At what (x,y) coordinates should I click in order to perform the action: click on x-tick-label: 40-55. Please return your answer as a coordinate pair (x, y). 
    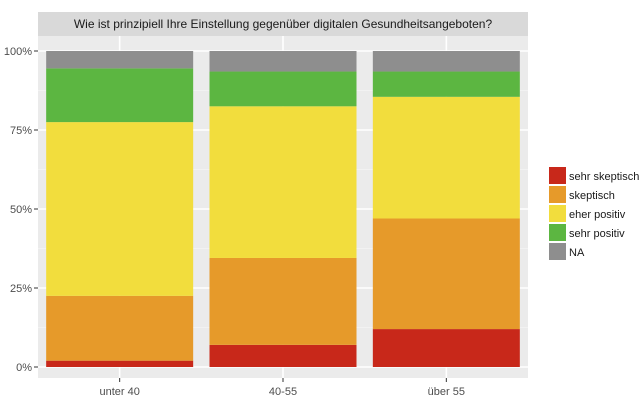
    Looking at the image, I should click on (283, 392).